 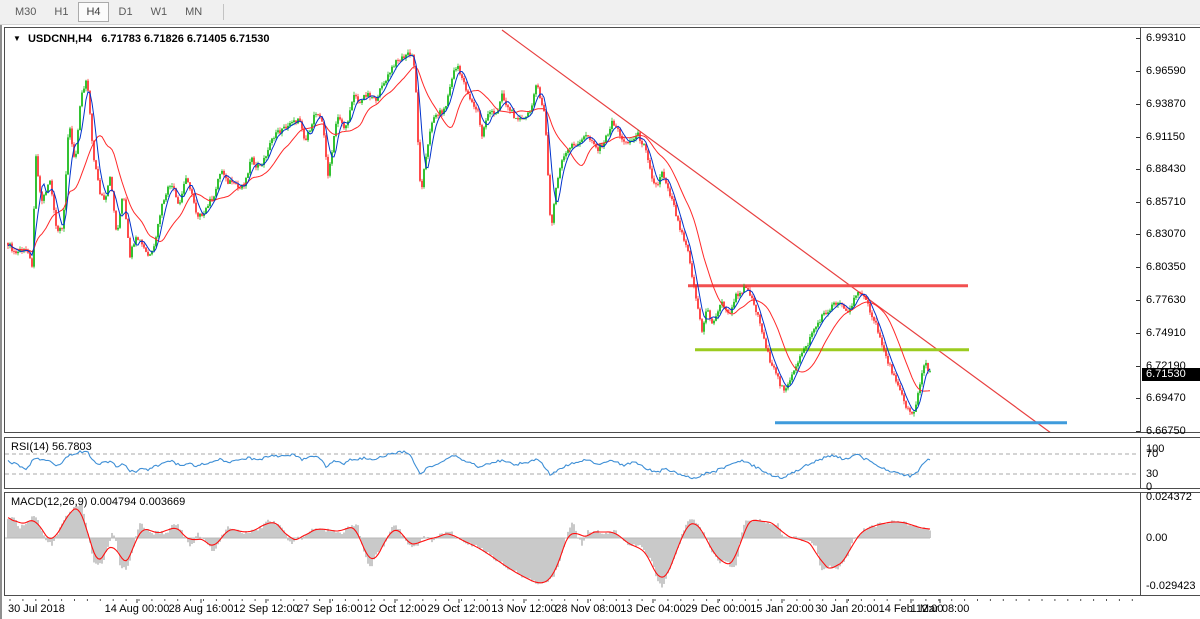 What do you see at coordinates (459, 609) in the screenshot?
I see `time-axis-label: 29 Oct 12:00` at bounding box center [459, 609].